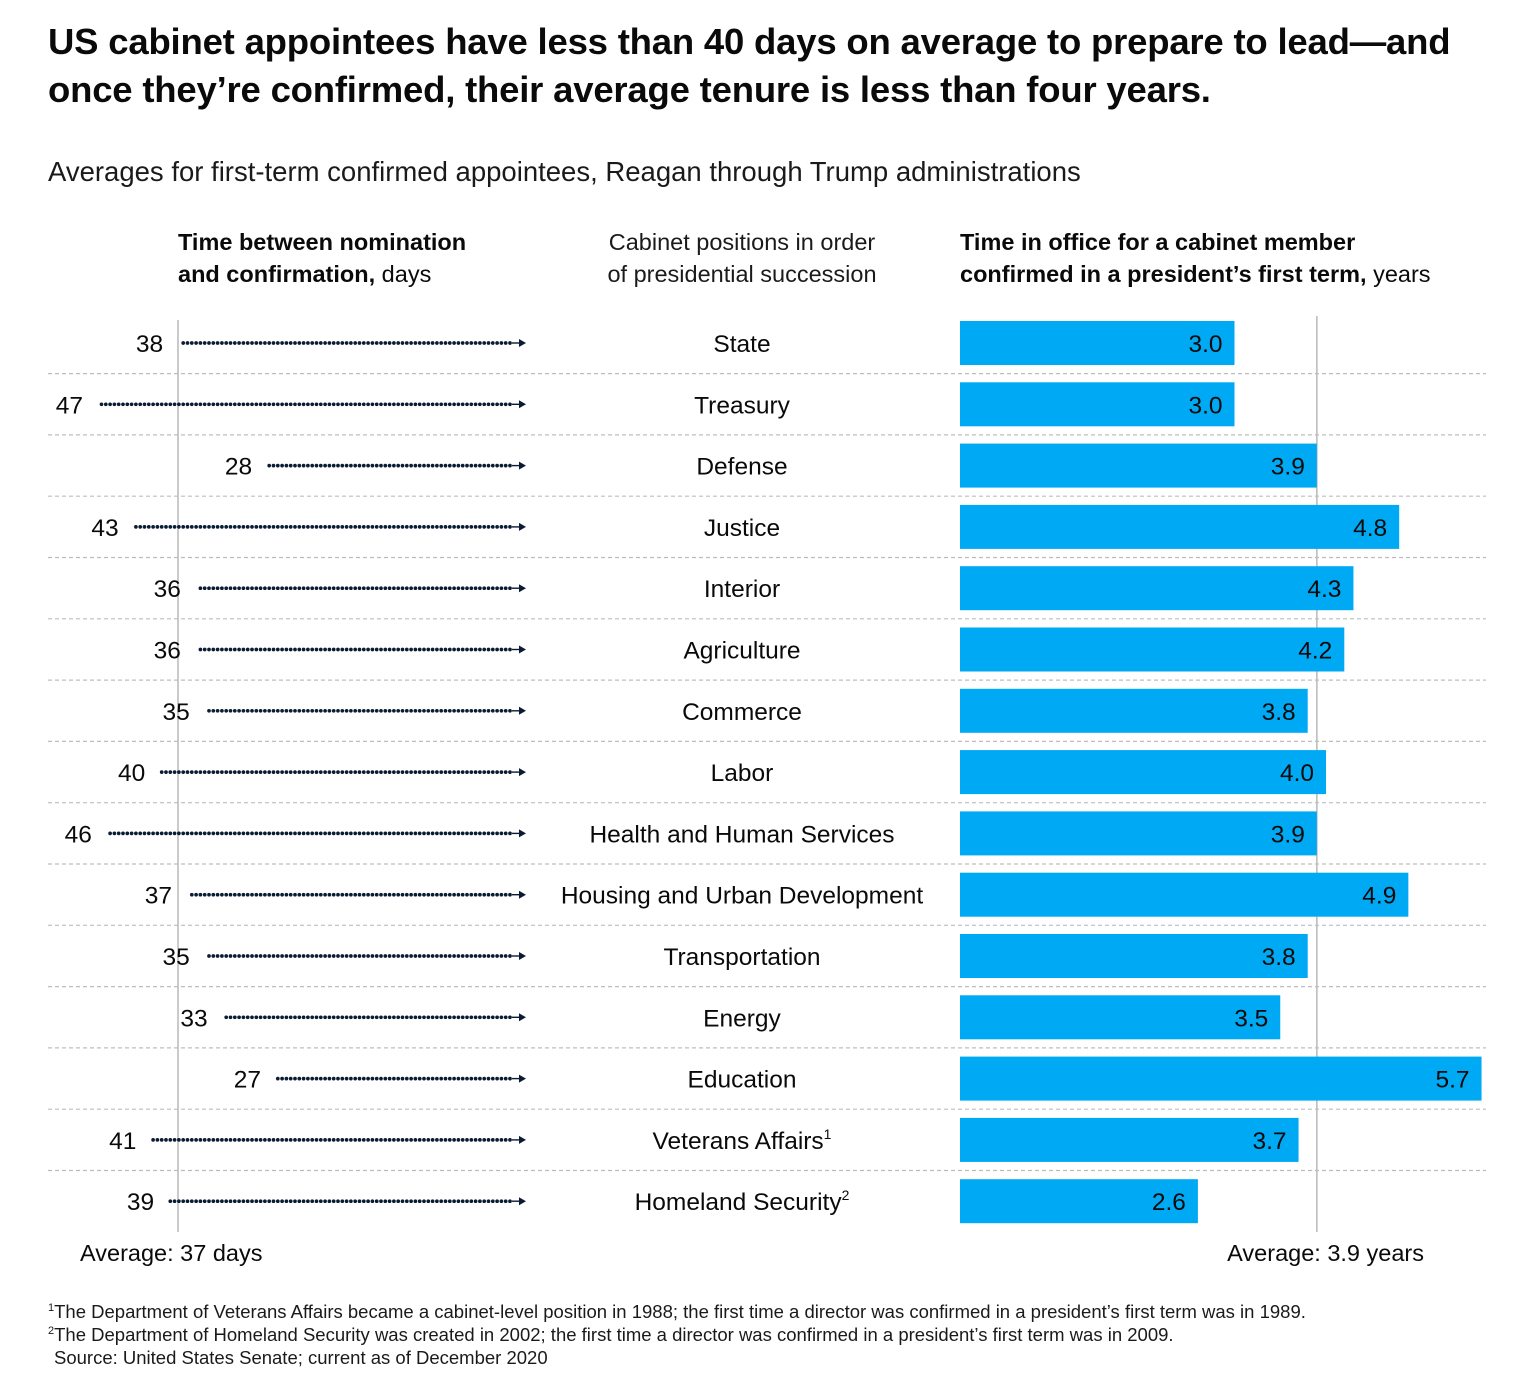  I want to click on tenure-bar, so click(1120, 1017).